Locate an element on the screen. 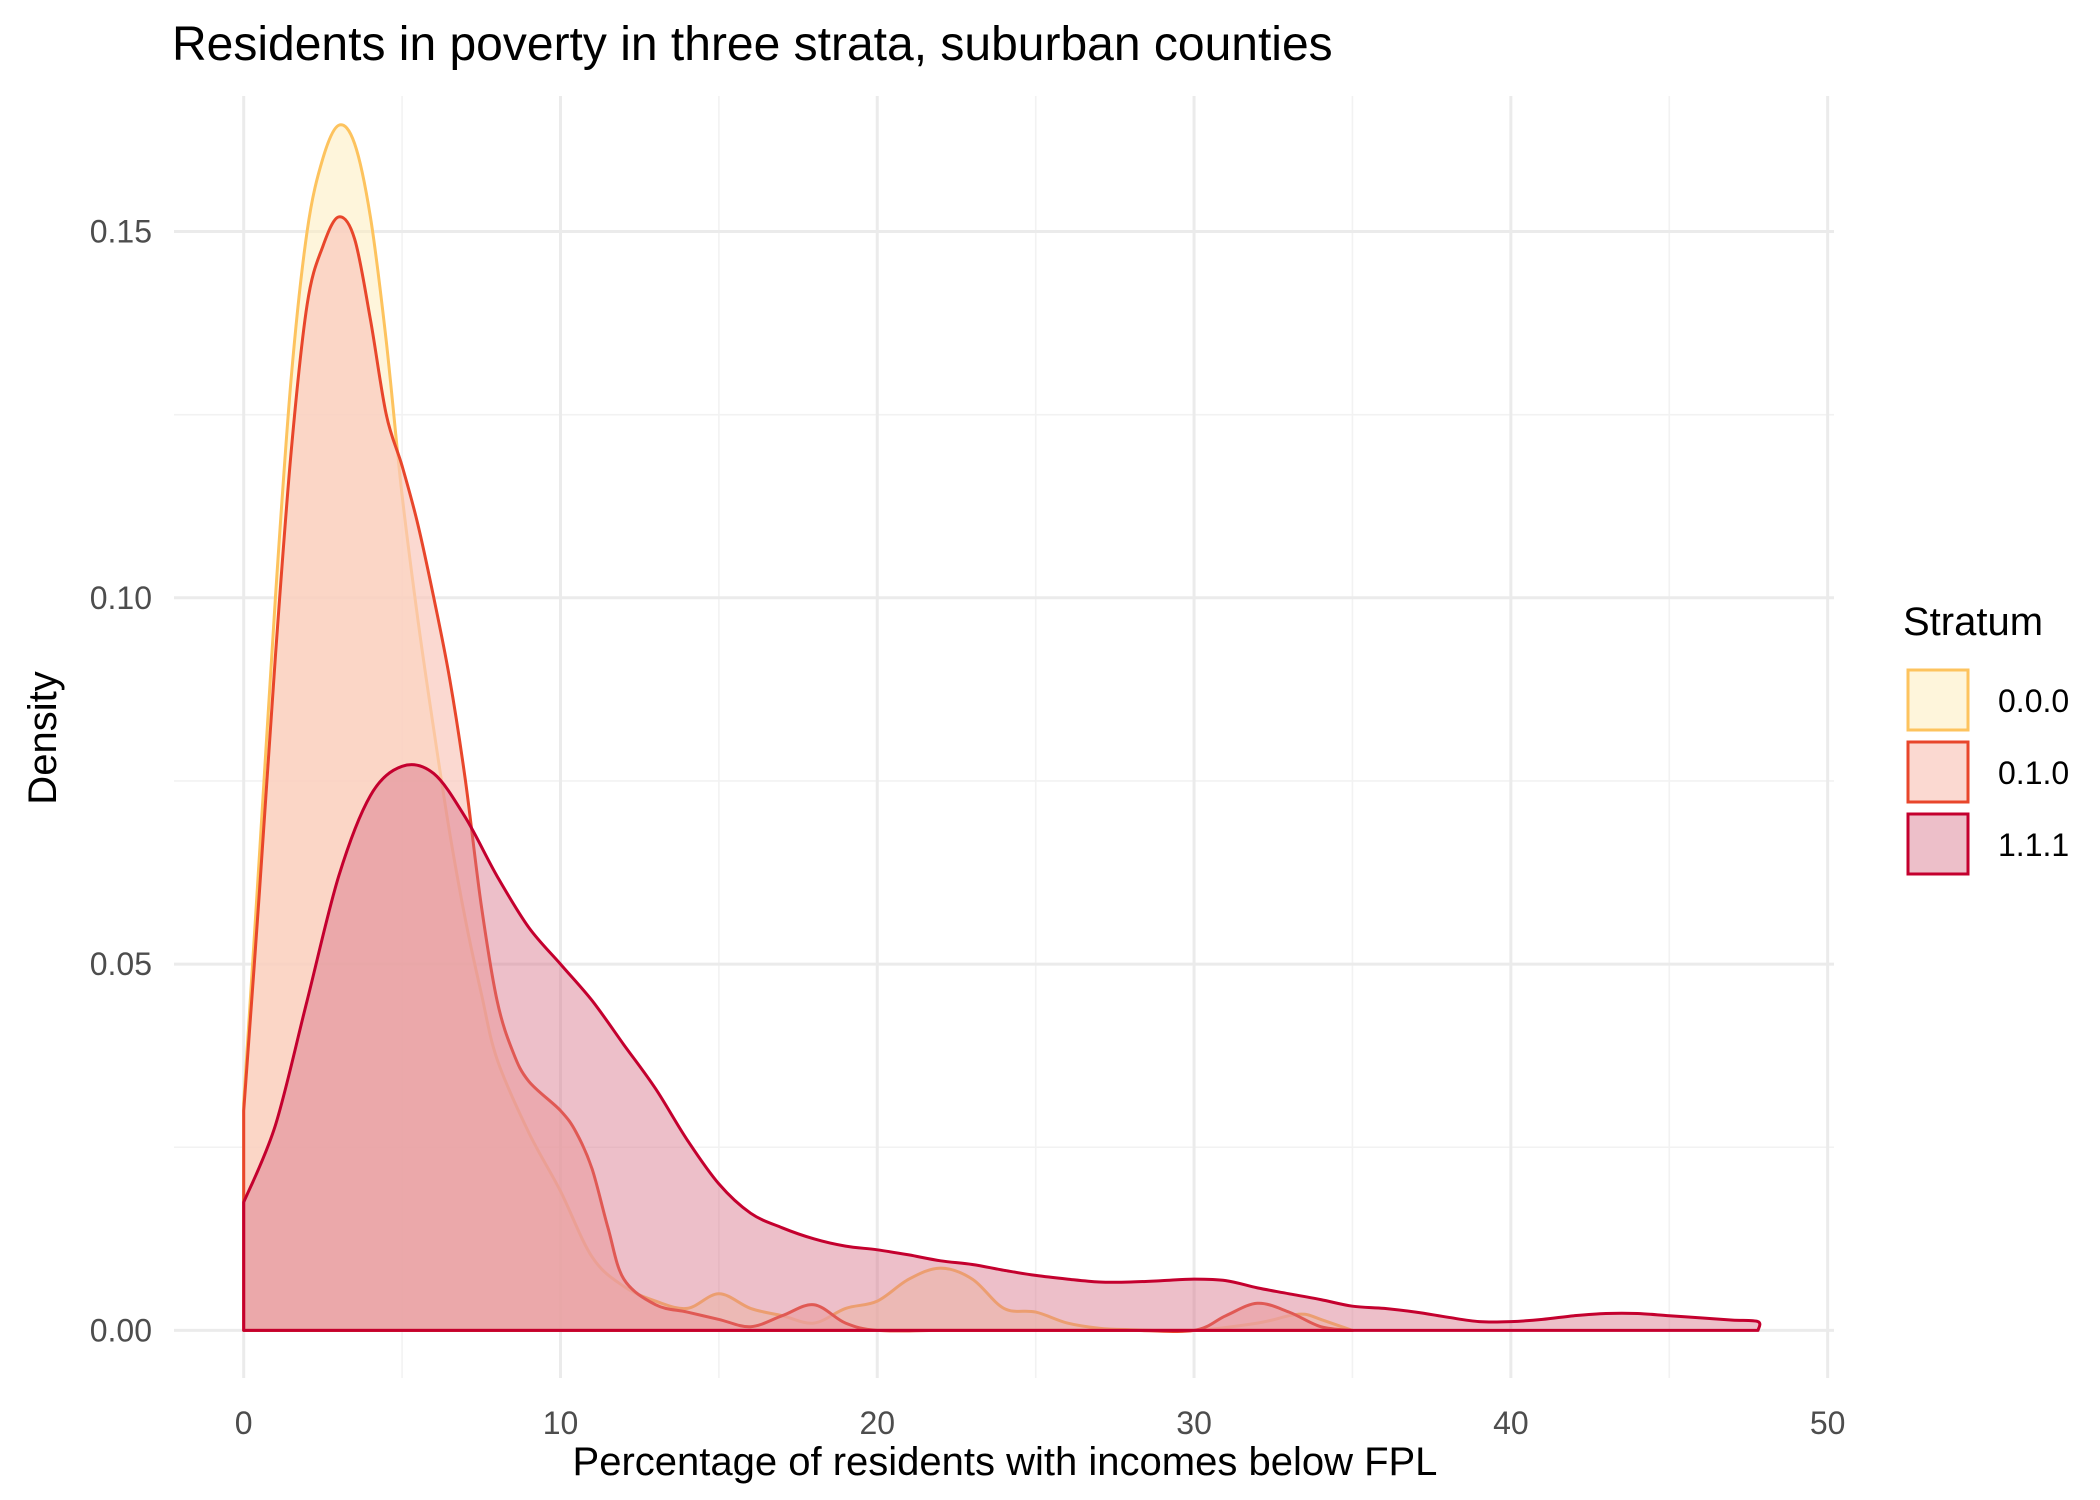 This screenshot has width=2100, height=1500. x-tick-labels: 0 10 20 30 40 50 is located at coordinates (1040, 1423).